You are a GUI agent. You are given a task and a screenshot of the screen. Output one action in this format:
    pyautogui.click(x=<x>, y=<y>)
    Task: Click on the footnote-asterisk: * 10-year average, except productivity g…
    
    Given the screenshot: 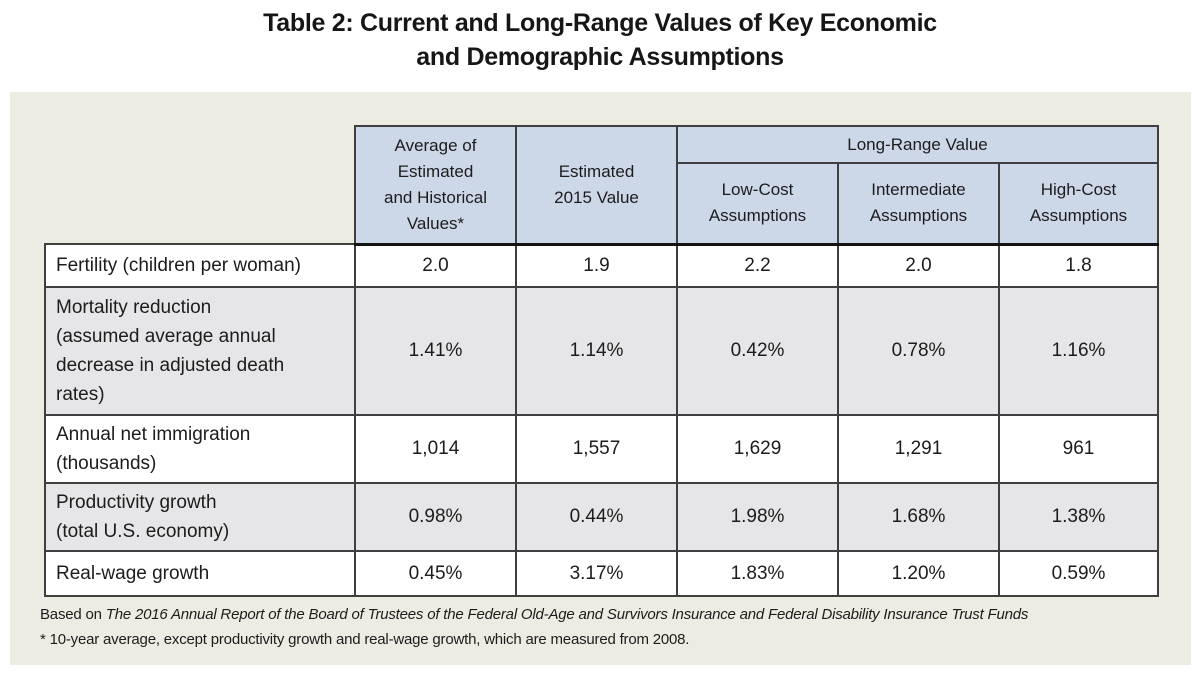 What is the action you would take?
    pyautogui.click(x=365, y=639)
    